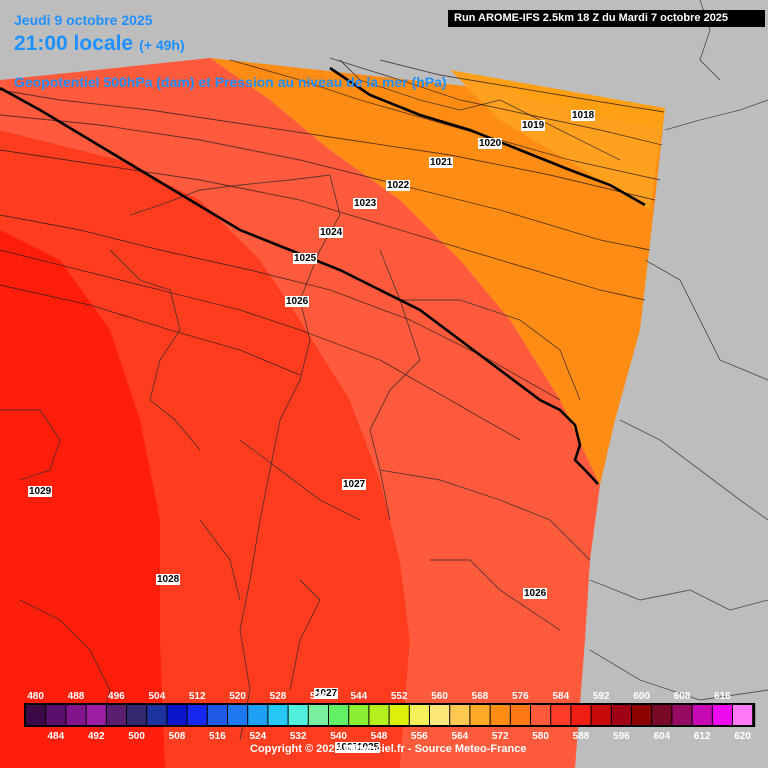 This screenshot has width=768, height=768. What do you see at coordinates (365, 203) in the screenshot?
I see `isobar-label-1023: 1023` at bounding box center [365, 203].